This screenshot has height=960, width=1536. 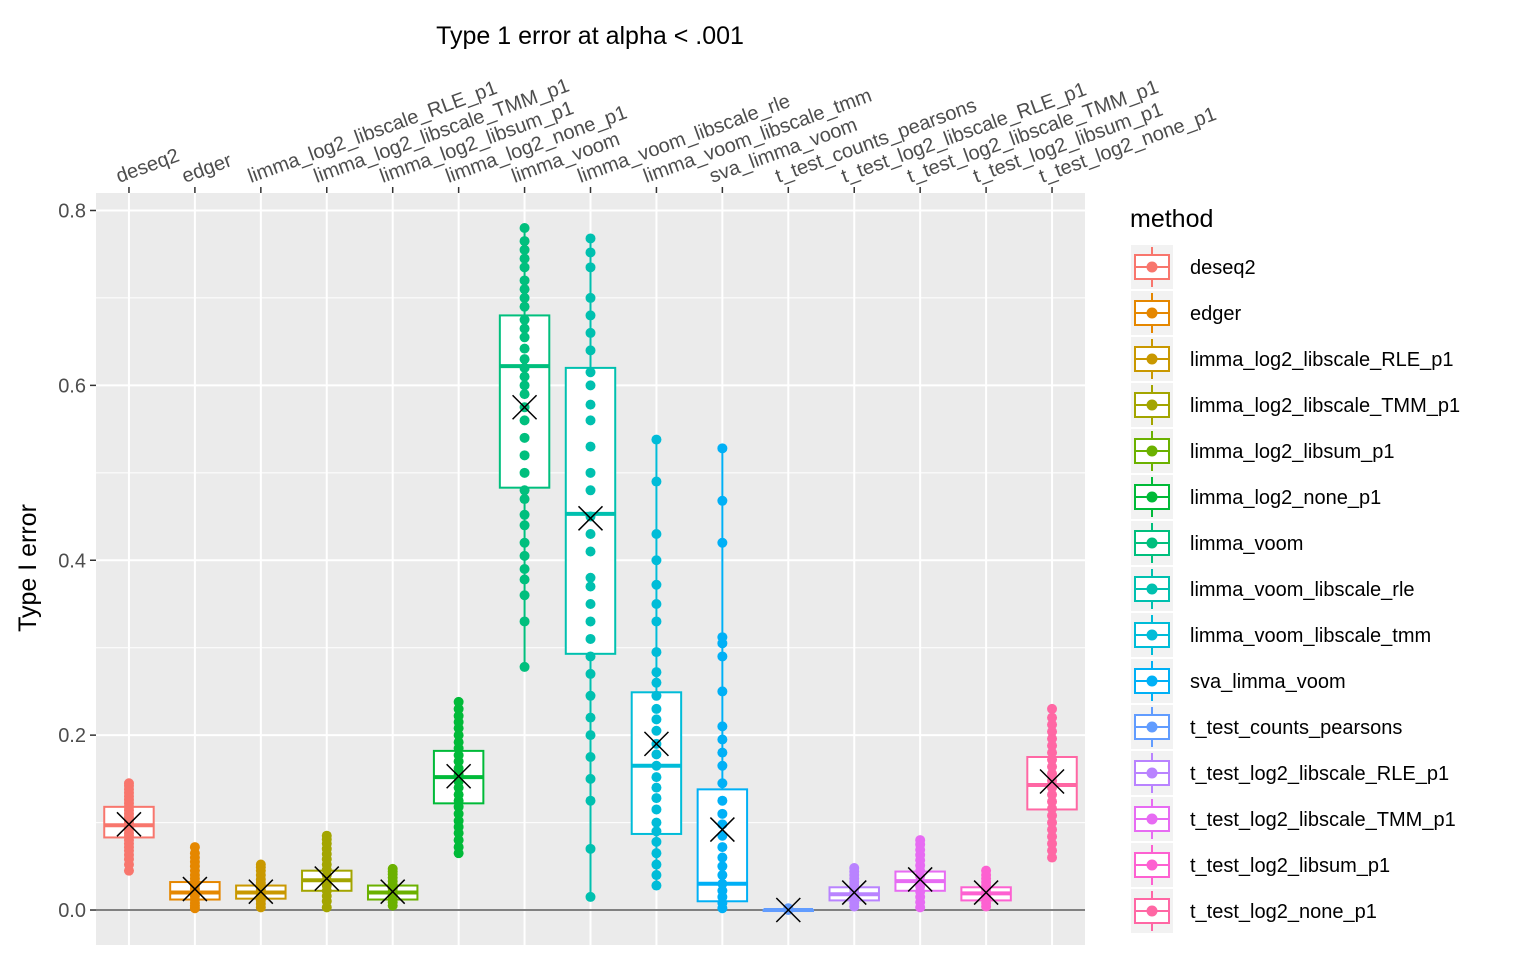 I want to click on y-tick-label: 0.6, so click(x=72, y=386).